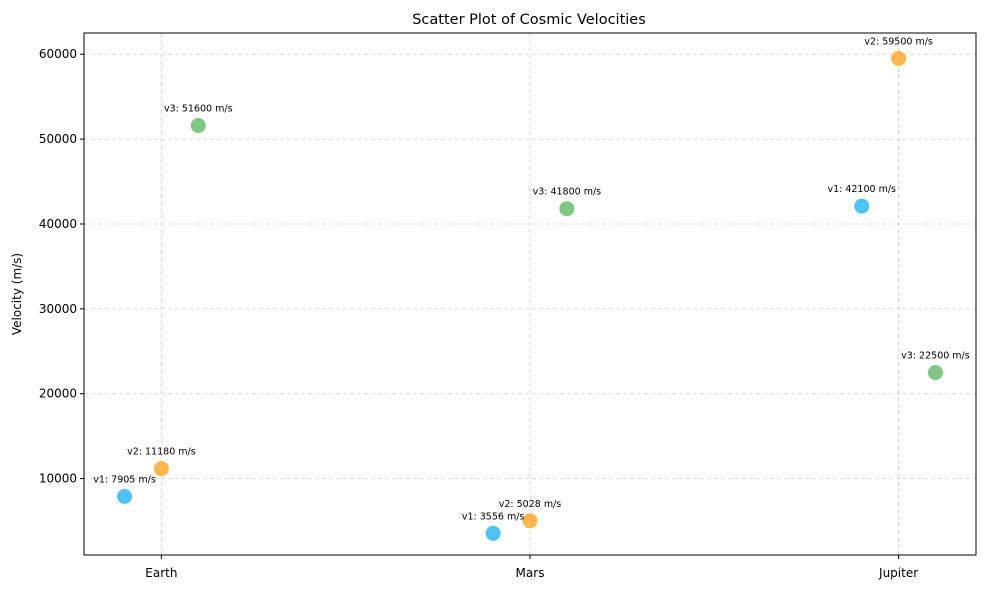 The height and width of the screenshot is (590, 985). I want to click on data-label: v3: 41800 m/s, so click(567, 192).